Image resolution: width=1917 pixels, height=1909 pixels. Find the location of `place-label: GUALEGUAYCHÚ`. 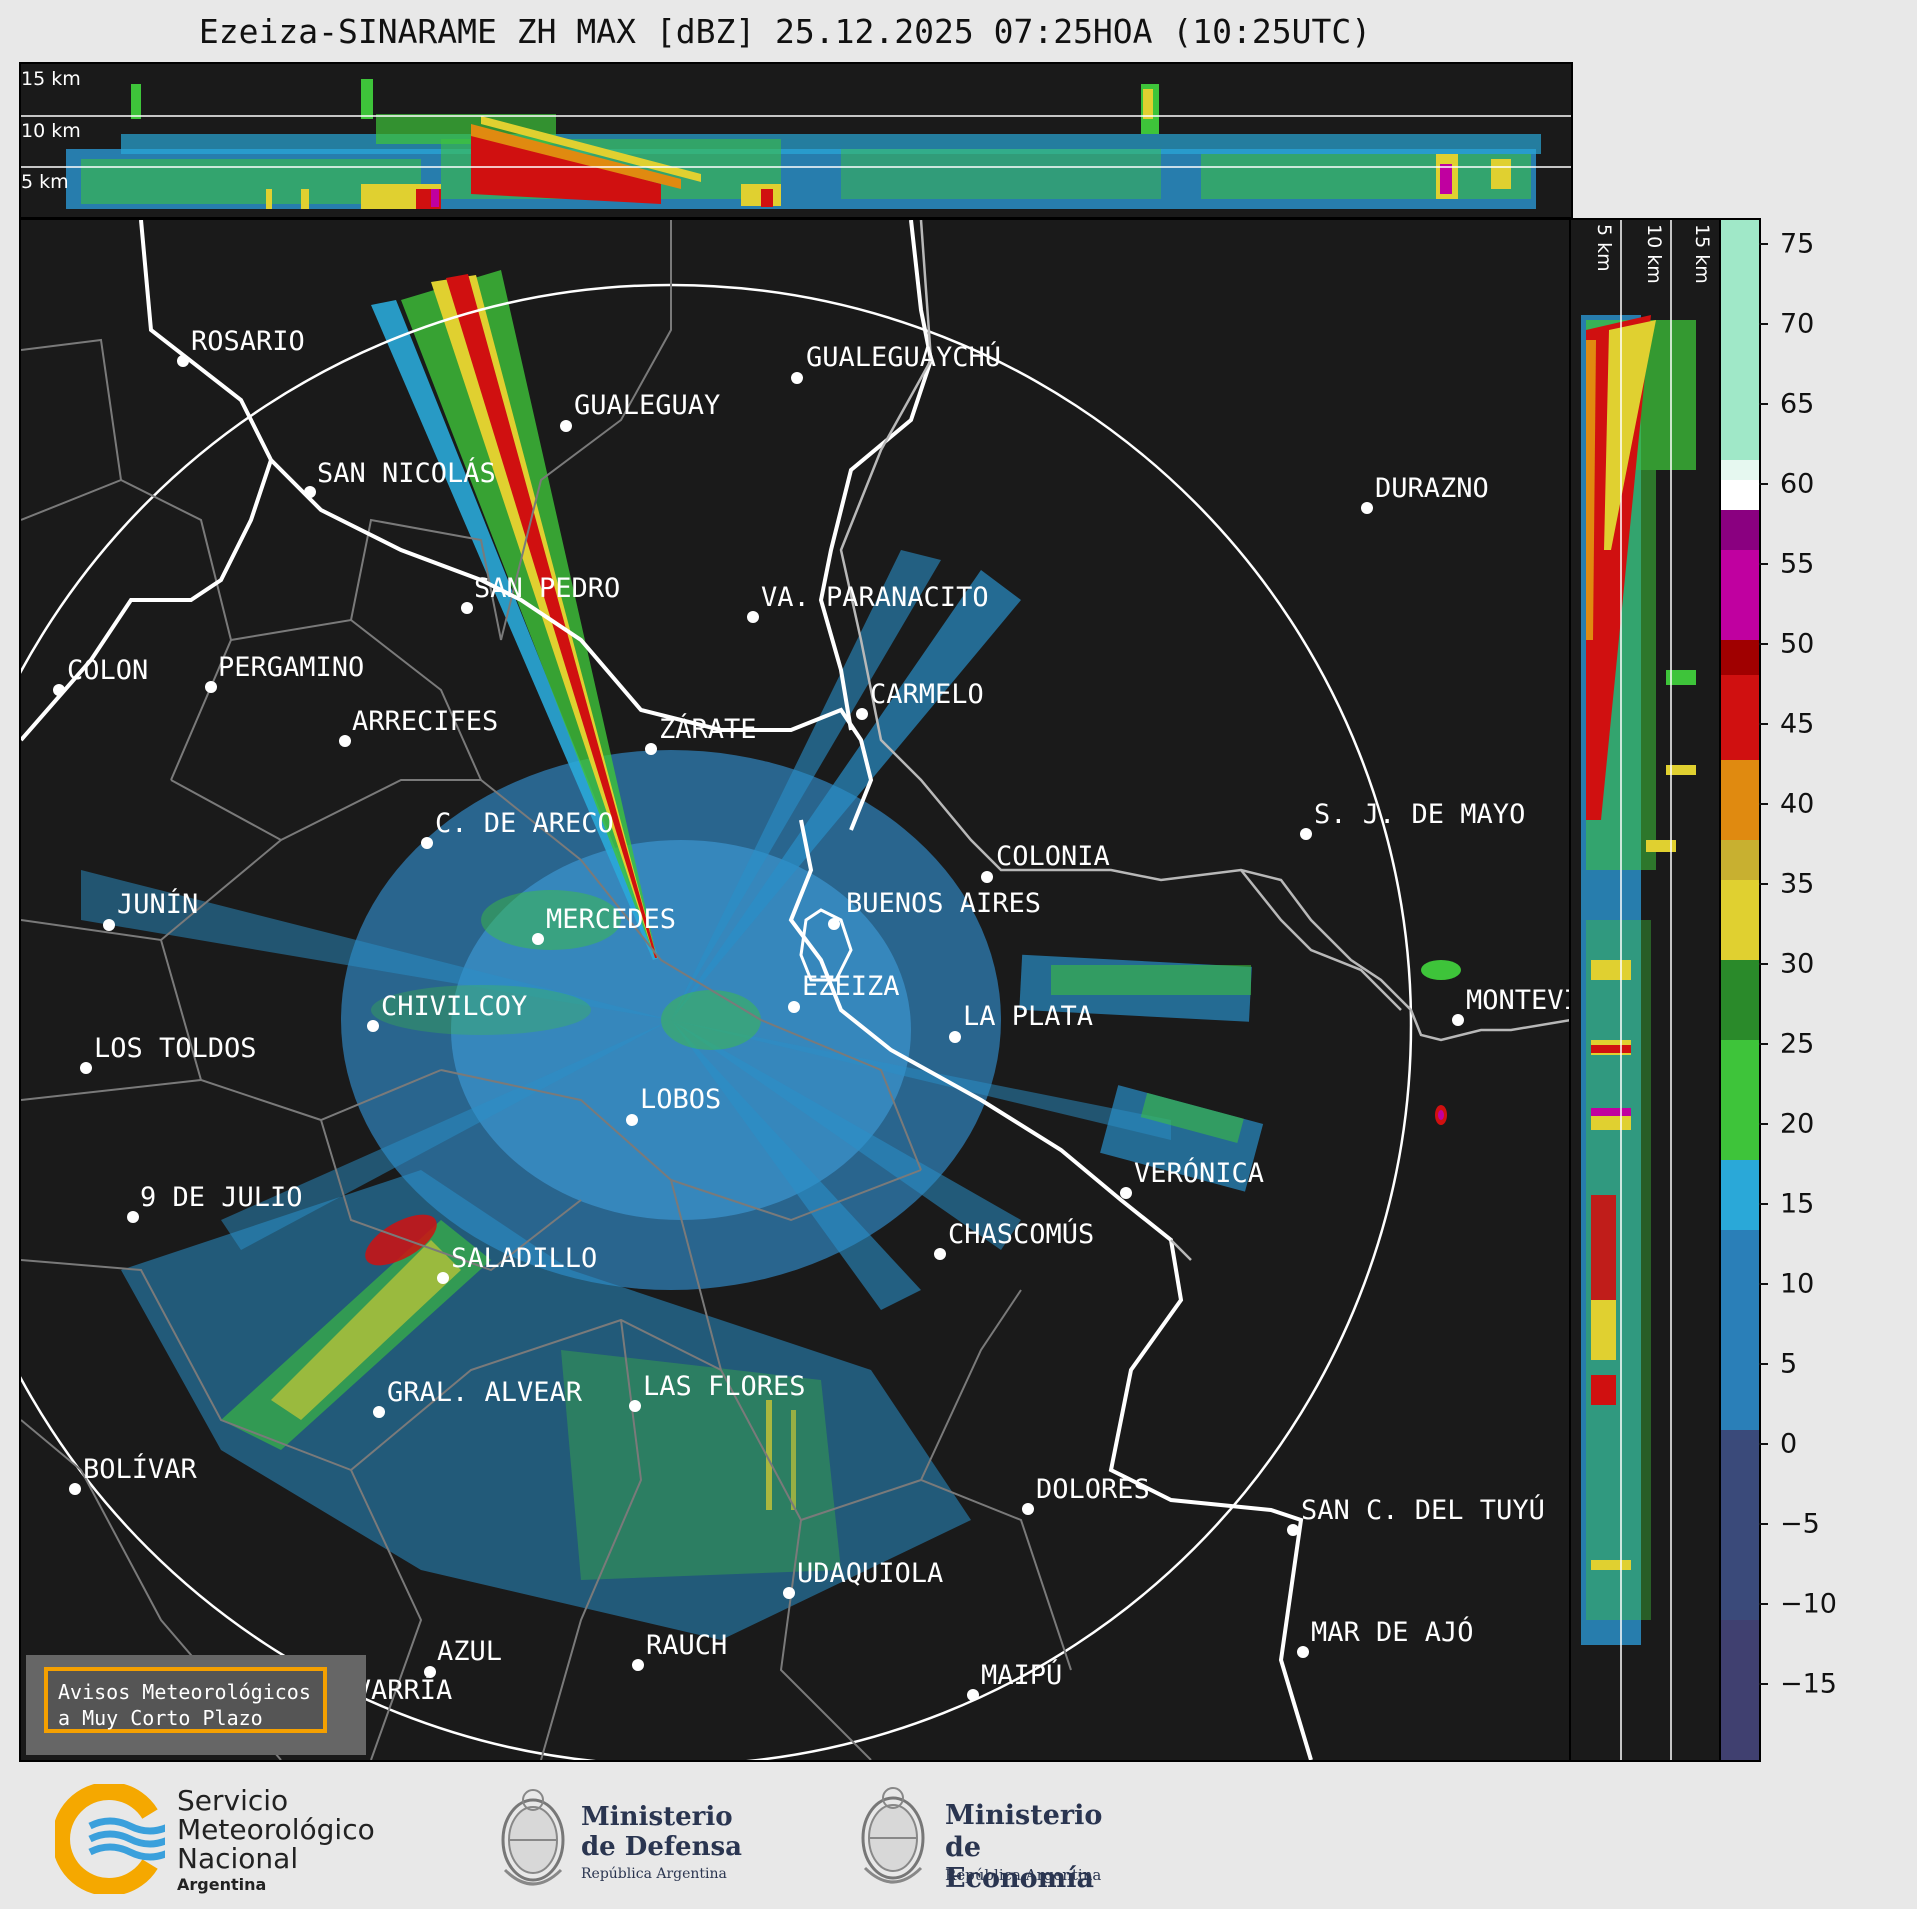

place-label: GUALEGUAYCHÚ is located at coordinates (903, 357).